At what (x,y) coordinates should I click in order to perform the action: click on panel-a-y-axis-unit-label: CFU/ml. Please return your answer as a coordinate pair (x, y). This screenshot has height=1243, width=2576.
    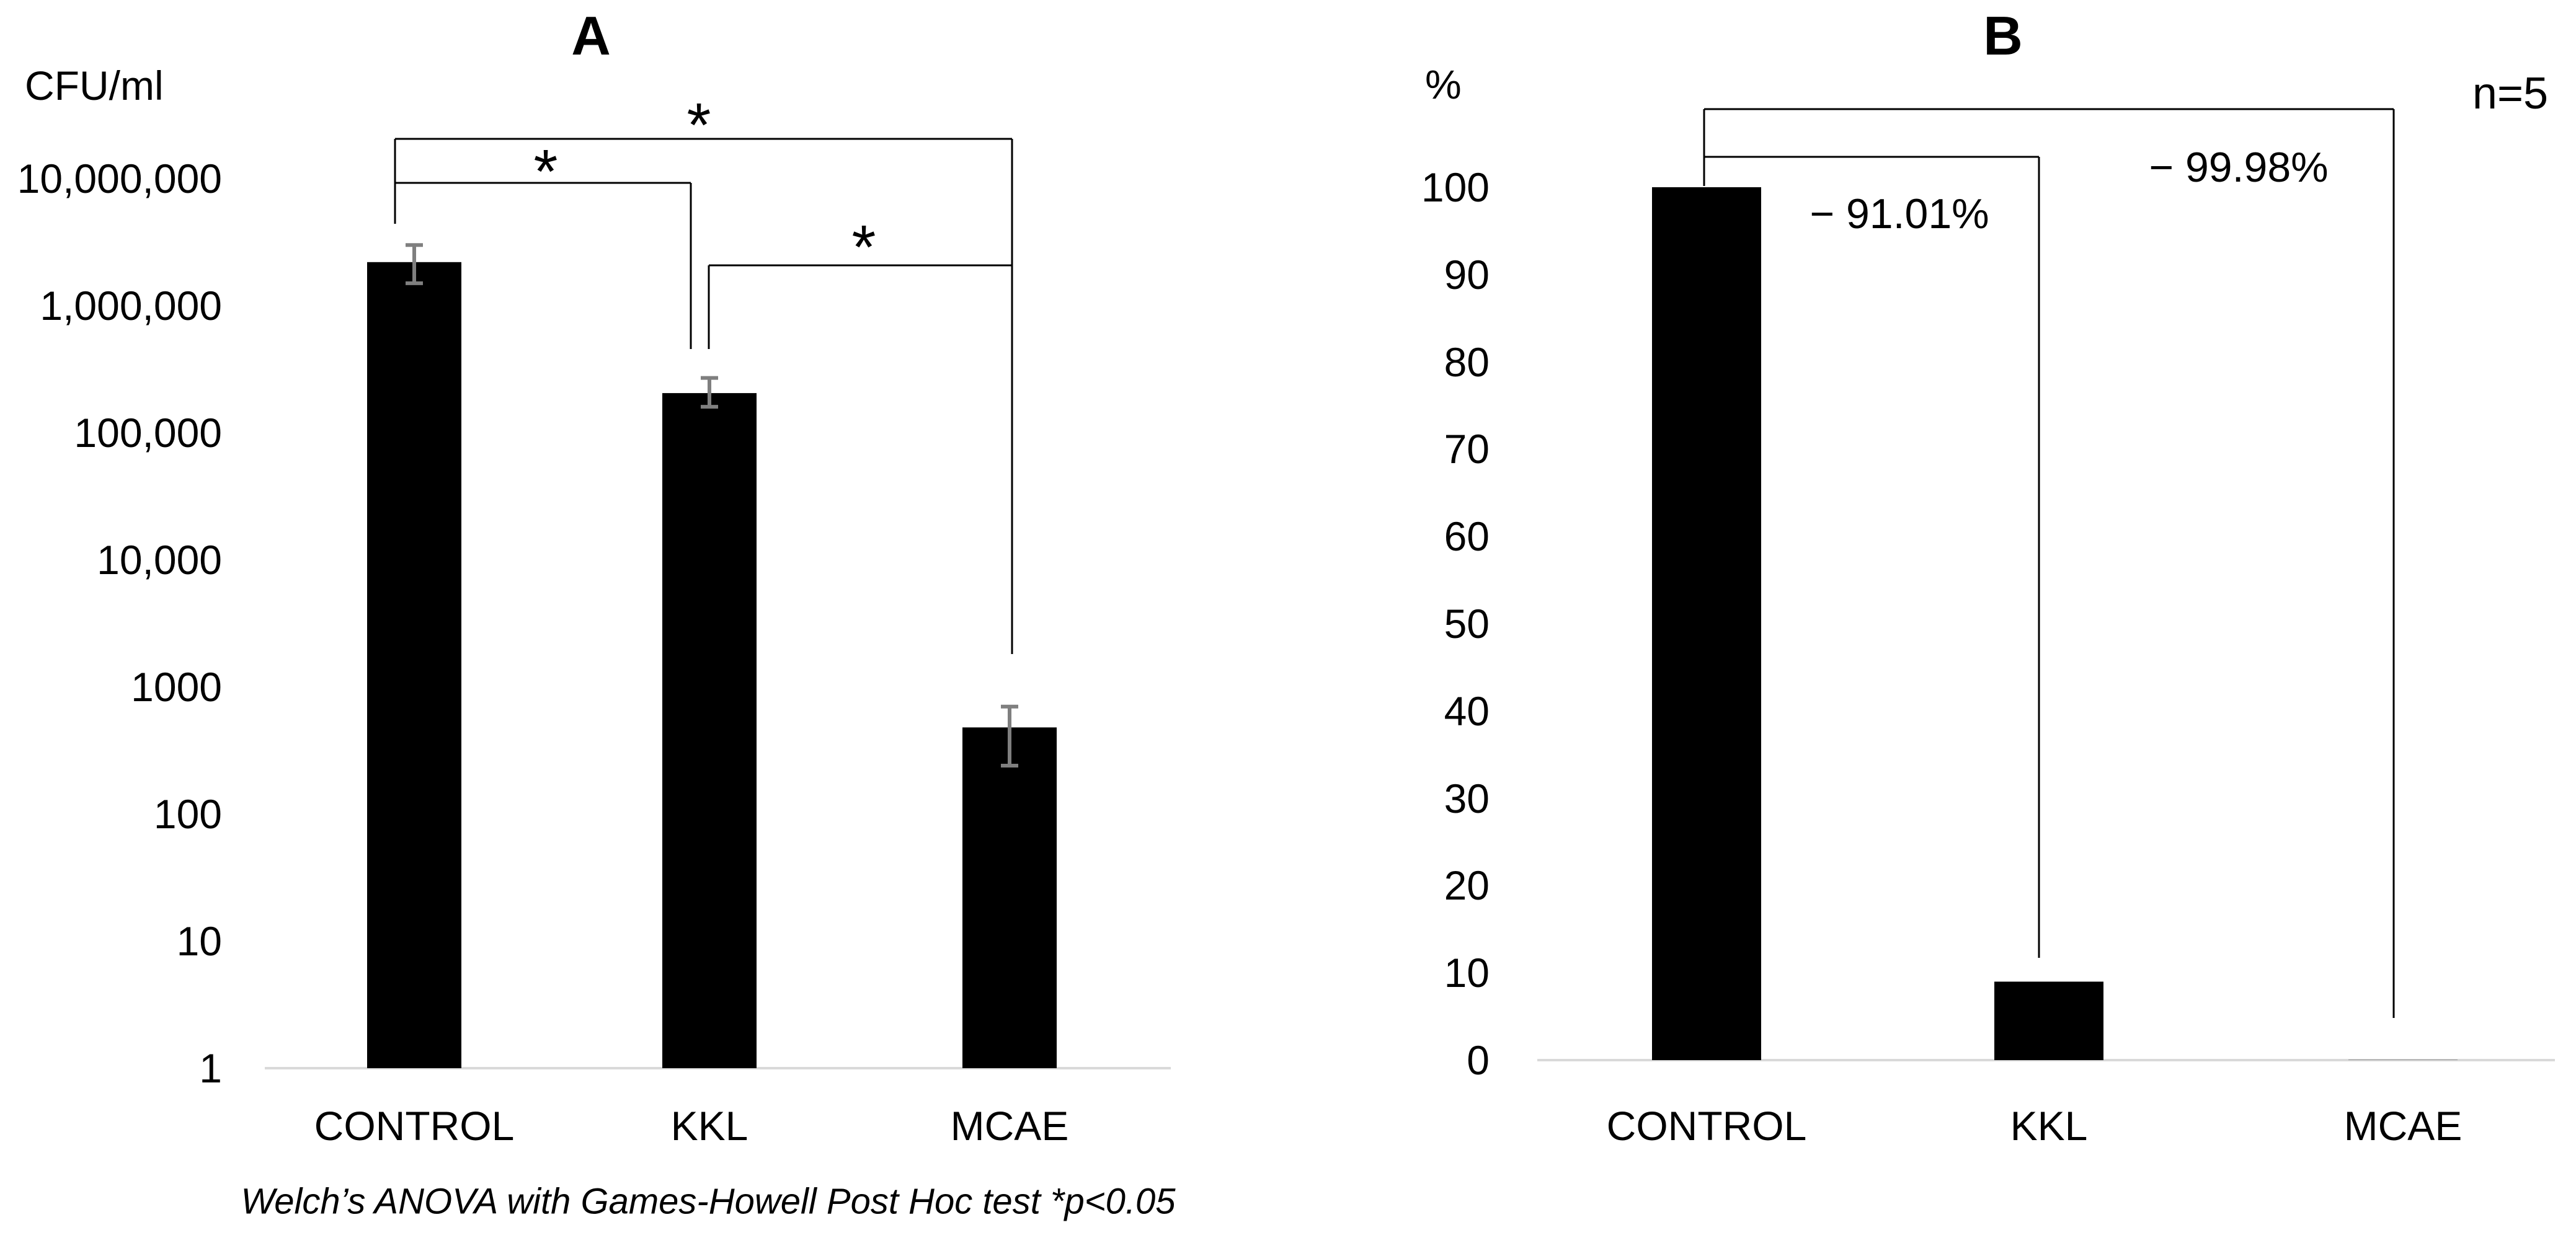
    Looking at the image, I should click on (94, 85).